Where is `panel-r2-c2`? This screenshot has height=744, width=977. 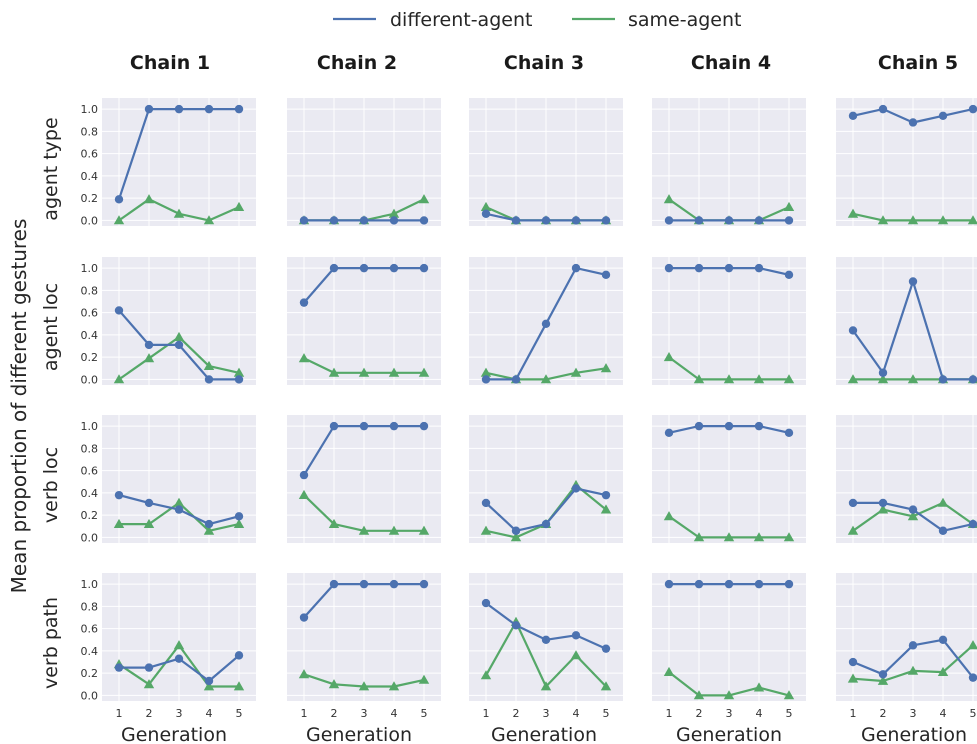
panel-r2-c2 is located at coordinates (364, 321).